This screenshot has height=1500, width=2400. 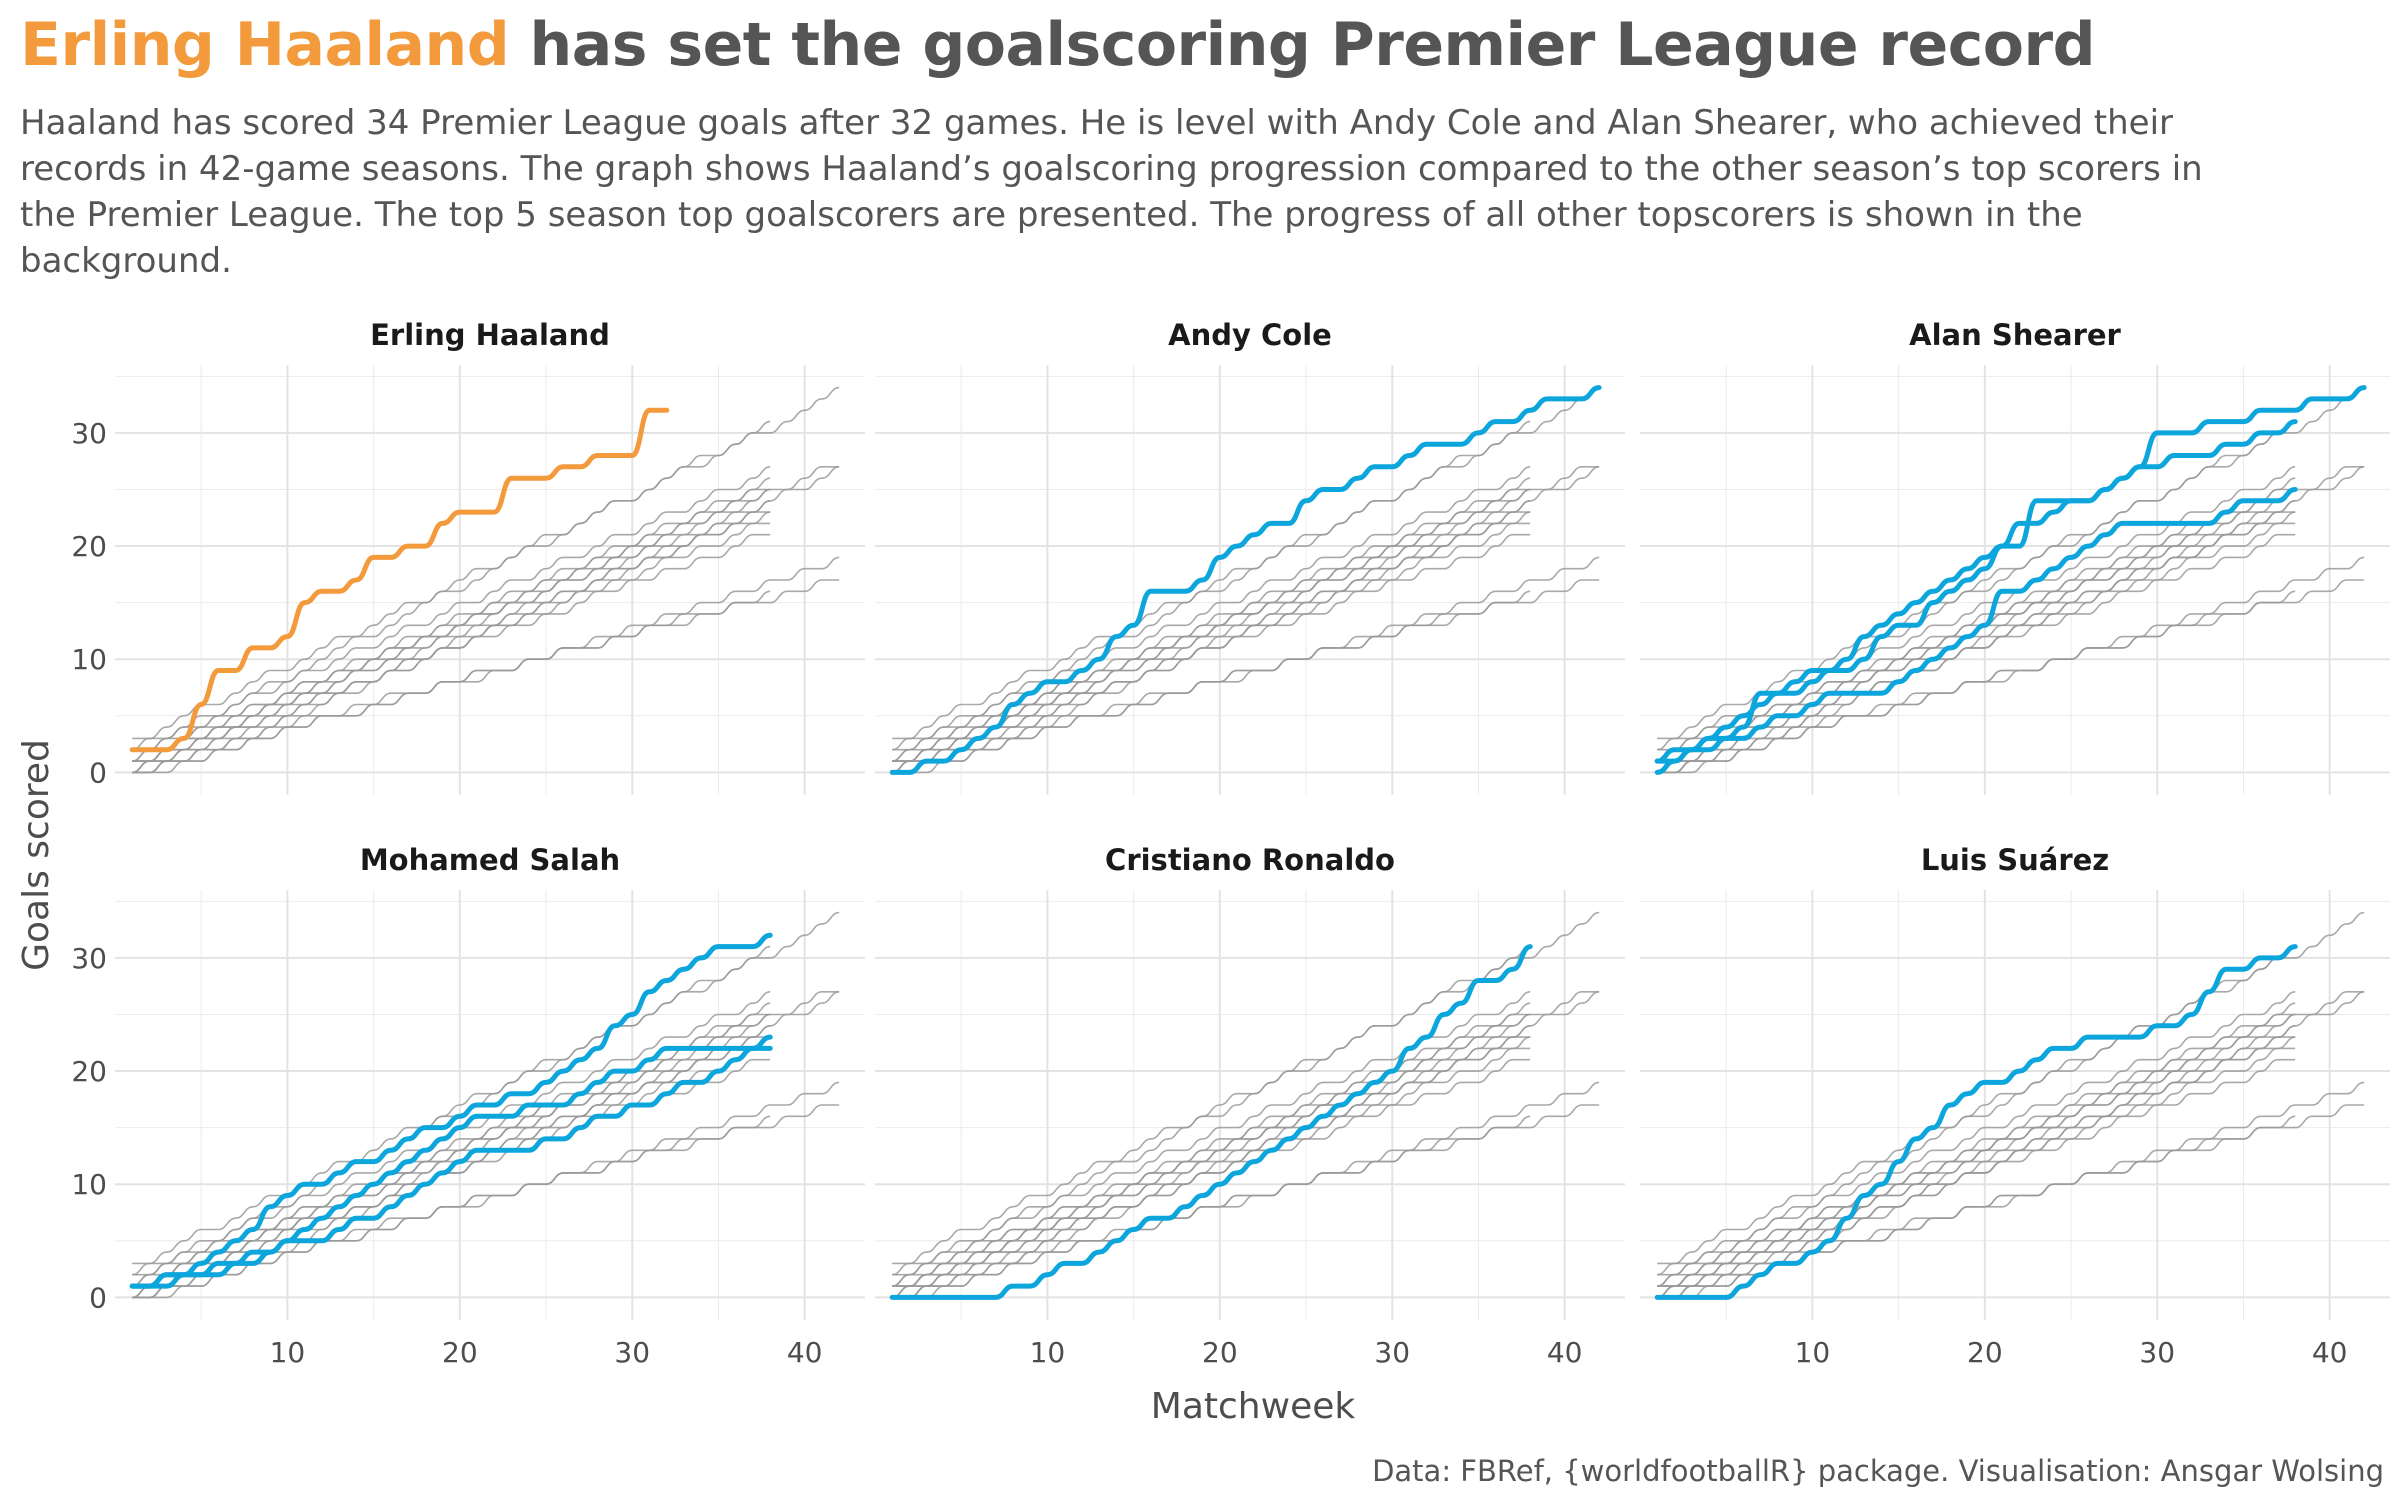 I want to click on panel-title: Erling Haaland, so click(x=490, y=335).